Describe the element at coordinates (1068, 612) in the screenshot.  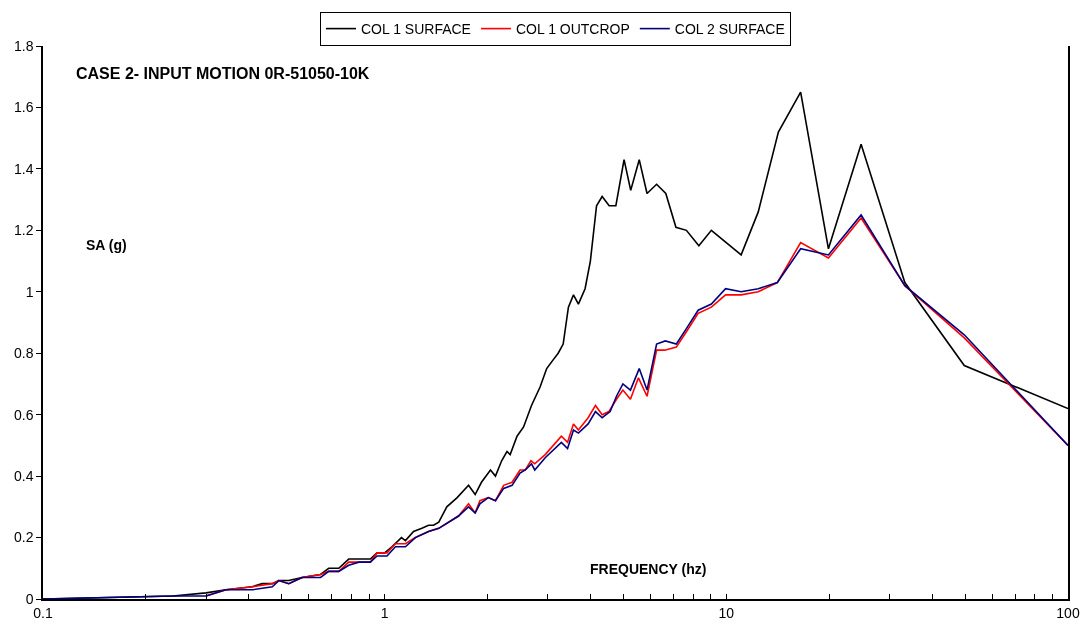
I see `x-tick-label: 100` at that location.